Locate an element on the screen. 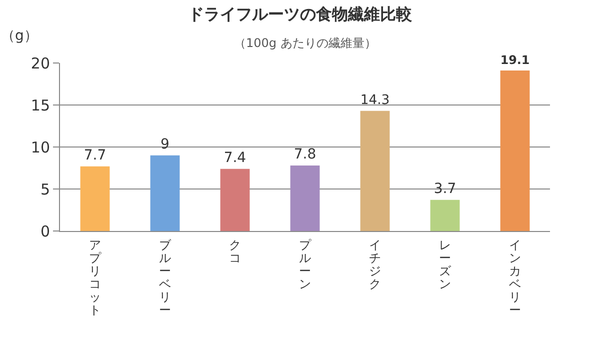  y-tick-label: 5 is located at coordinates (45, 189).